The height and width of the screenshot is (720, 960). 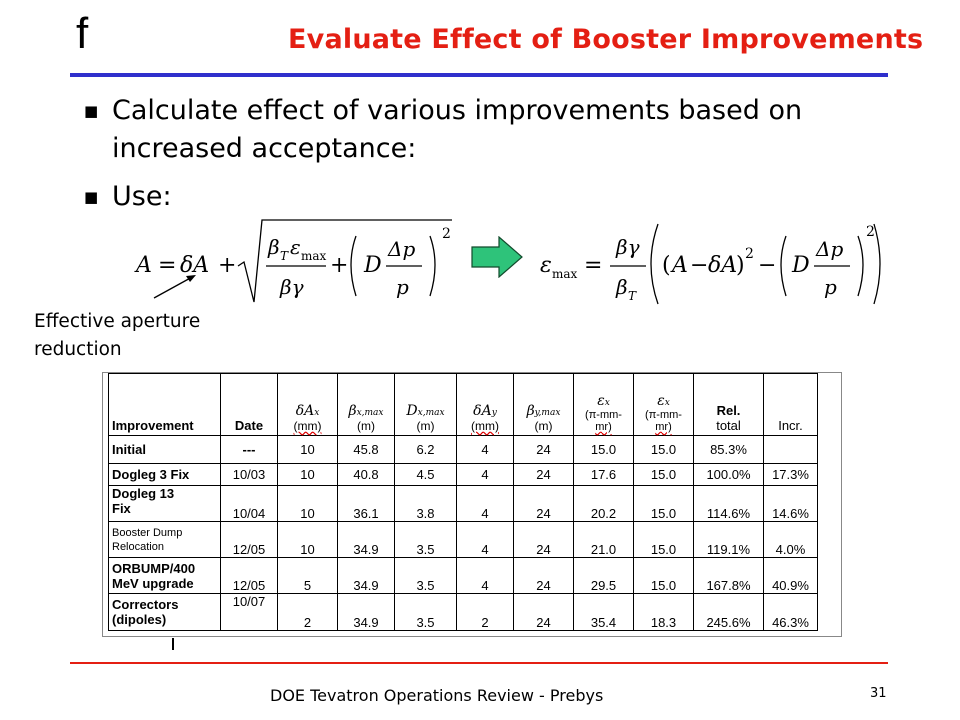 What do you see at coordinates (164, 449) in the screenshot?
I see `cell-improvement: Initial` at bounding box center [164, 449].